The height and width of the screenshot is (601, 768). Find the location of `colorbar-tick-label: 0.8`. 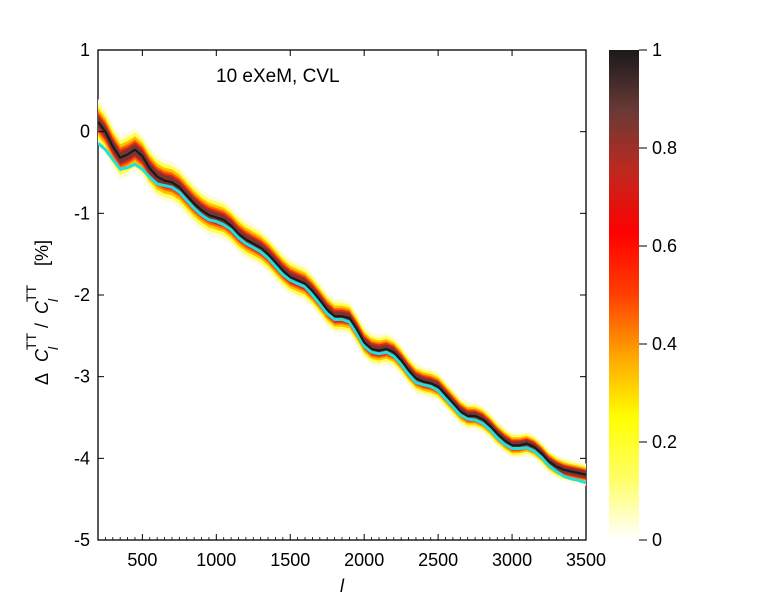

colorbar-tick-label: 0.8 is located at coordinates (664, 148).